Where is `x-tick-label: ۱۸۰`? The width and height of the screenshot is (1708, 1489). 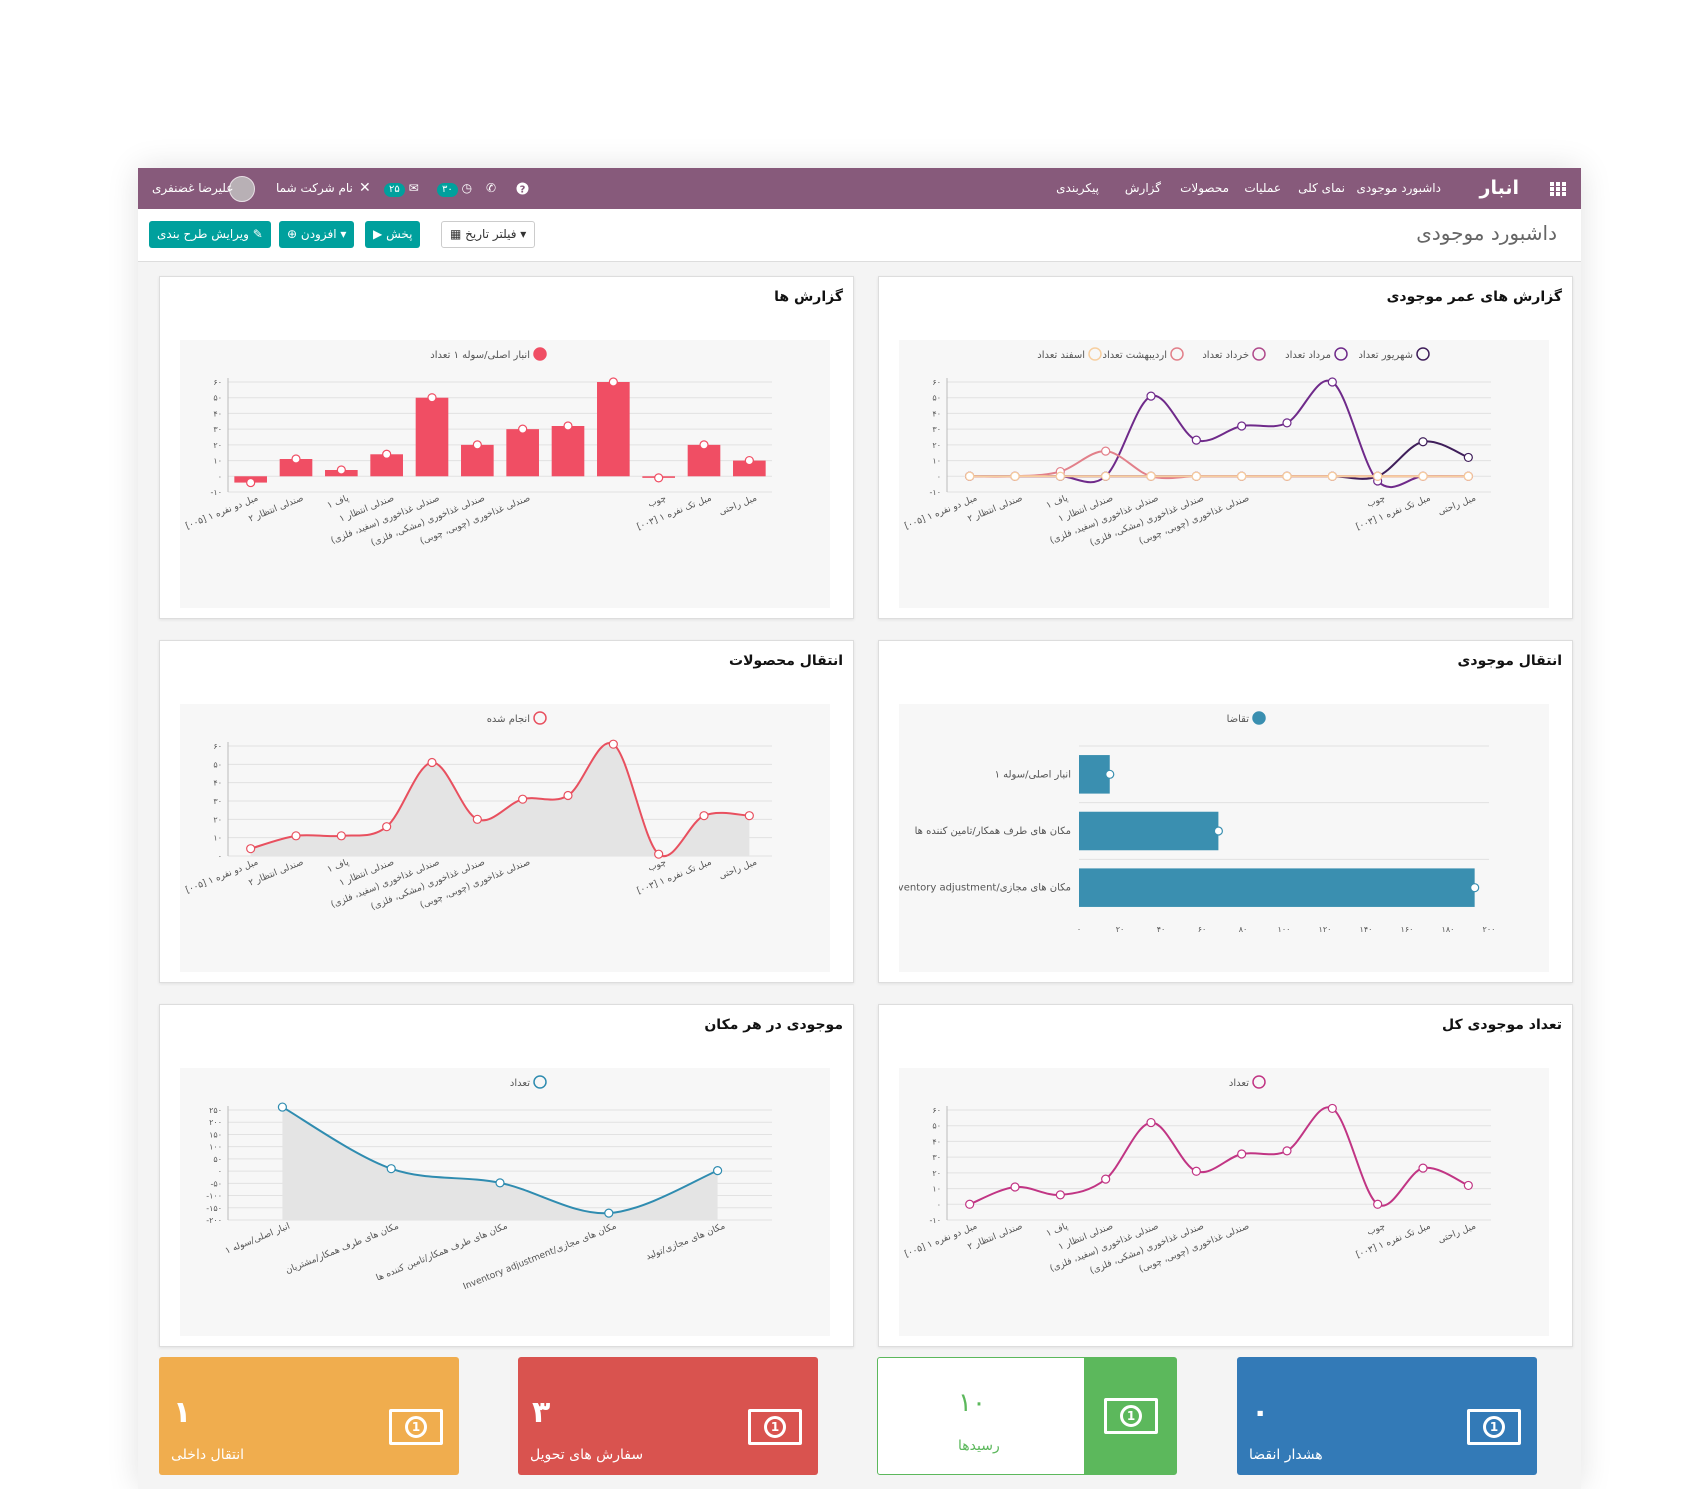 x-tick-label: ۱۸۰ is located at coordinates (1448, 929).